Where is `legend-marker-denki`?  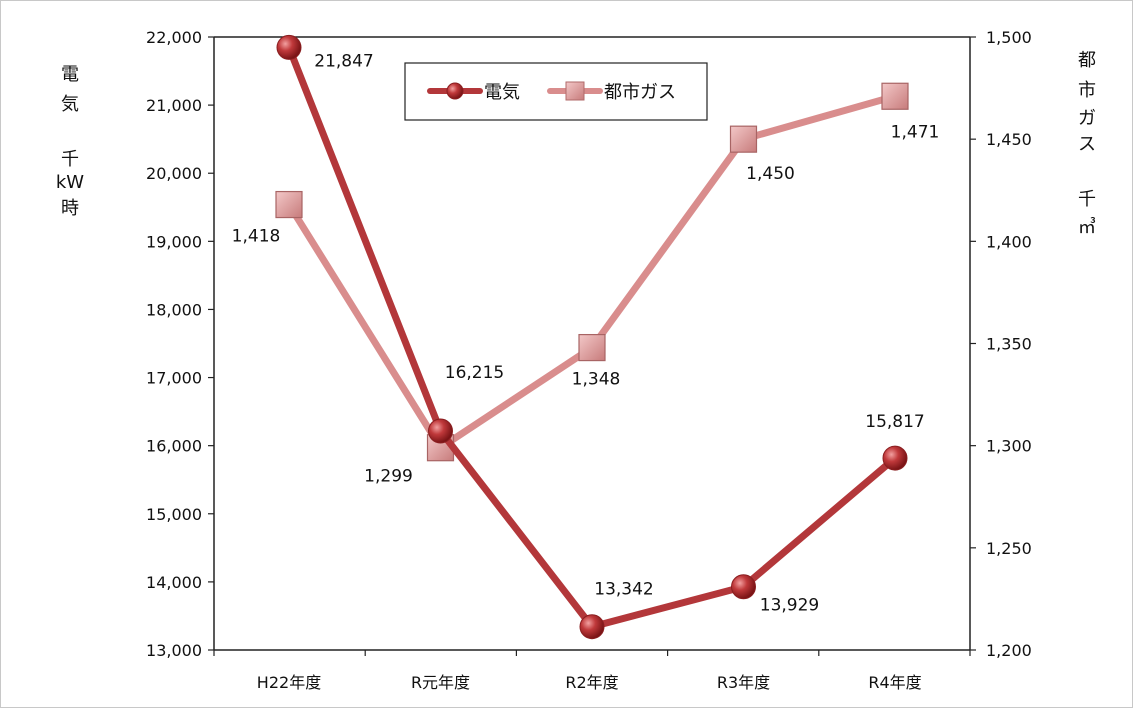 legend-marker-denki is located at coordinates (455, 91).